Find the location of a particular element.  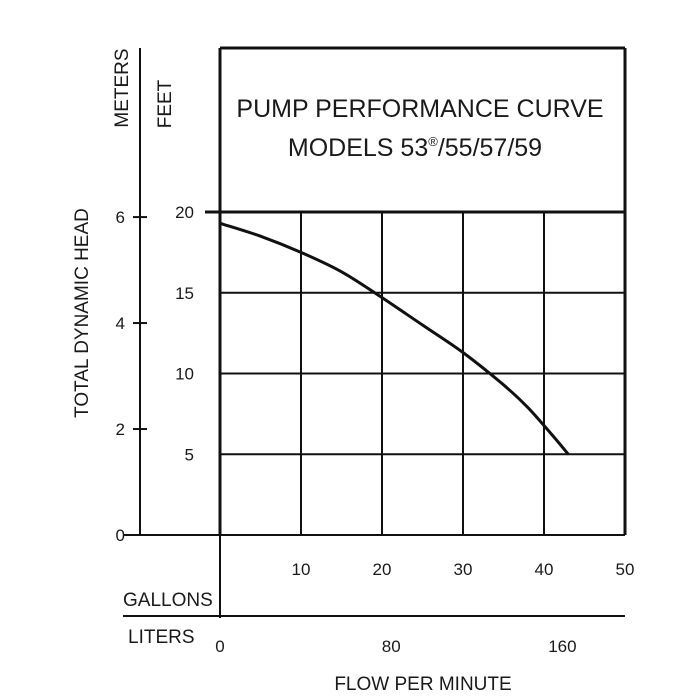

liters-tick-label: 0 is located at coordinates (219, 646).